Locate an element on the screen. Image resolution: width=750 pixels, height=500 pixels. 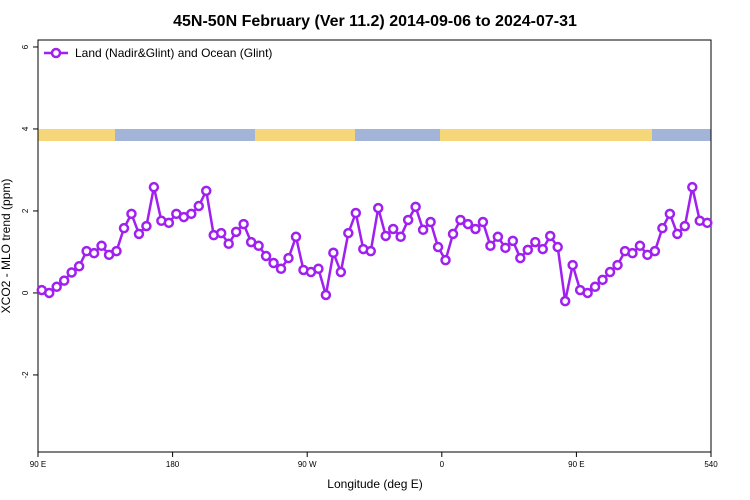
legend: Land (Nadir&Glint) and Ocean (Glint) is located at coordinates (158, 53).